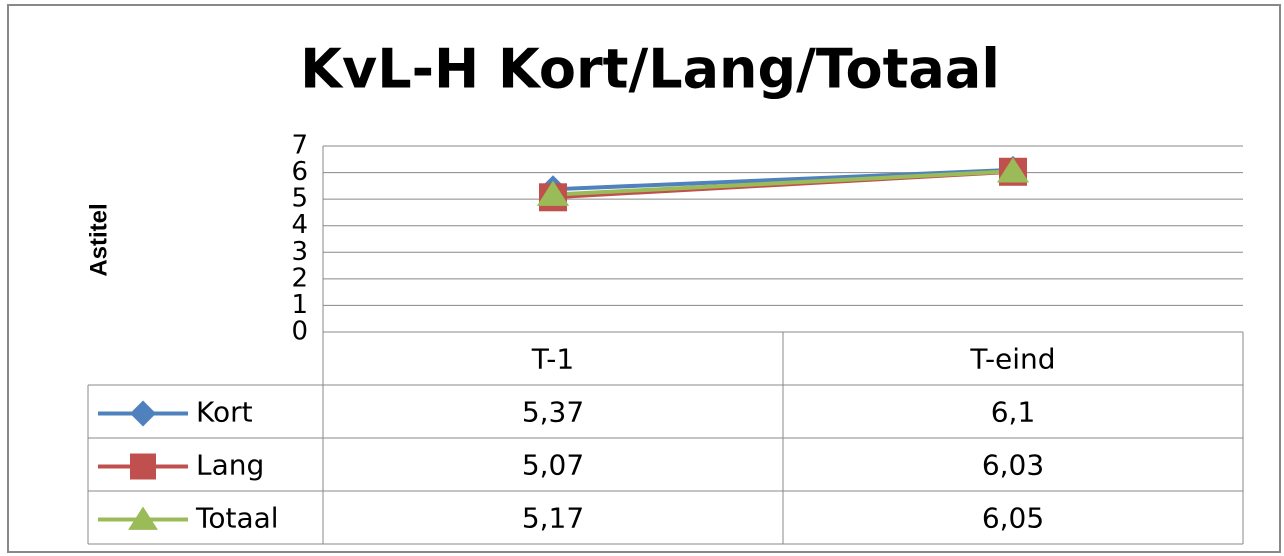  Describe the element at coordinates (1012, 359) in the screenshot. I see `x-tick-label: T-eind` at that location.